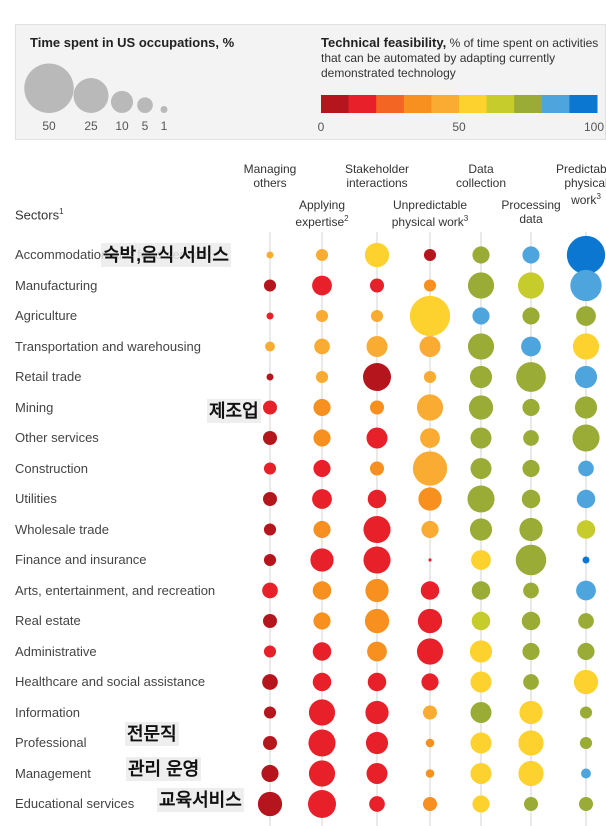 The height and width of the screenshot is (826, 606). Describe the element at coordinates (481, 183) in the screenshot. I see `column-header-line: collection` at that location.